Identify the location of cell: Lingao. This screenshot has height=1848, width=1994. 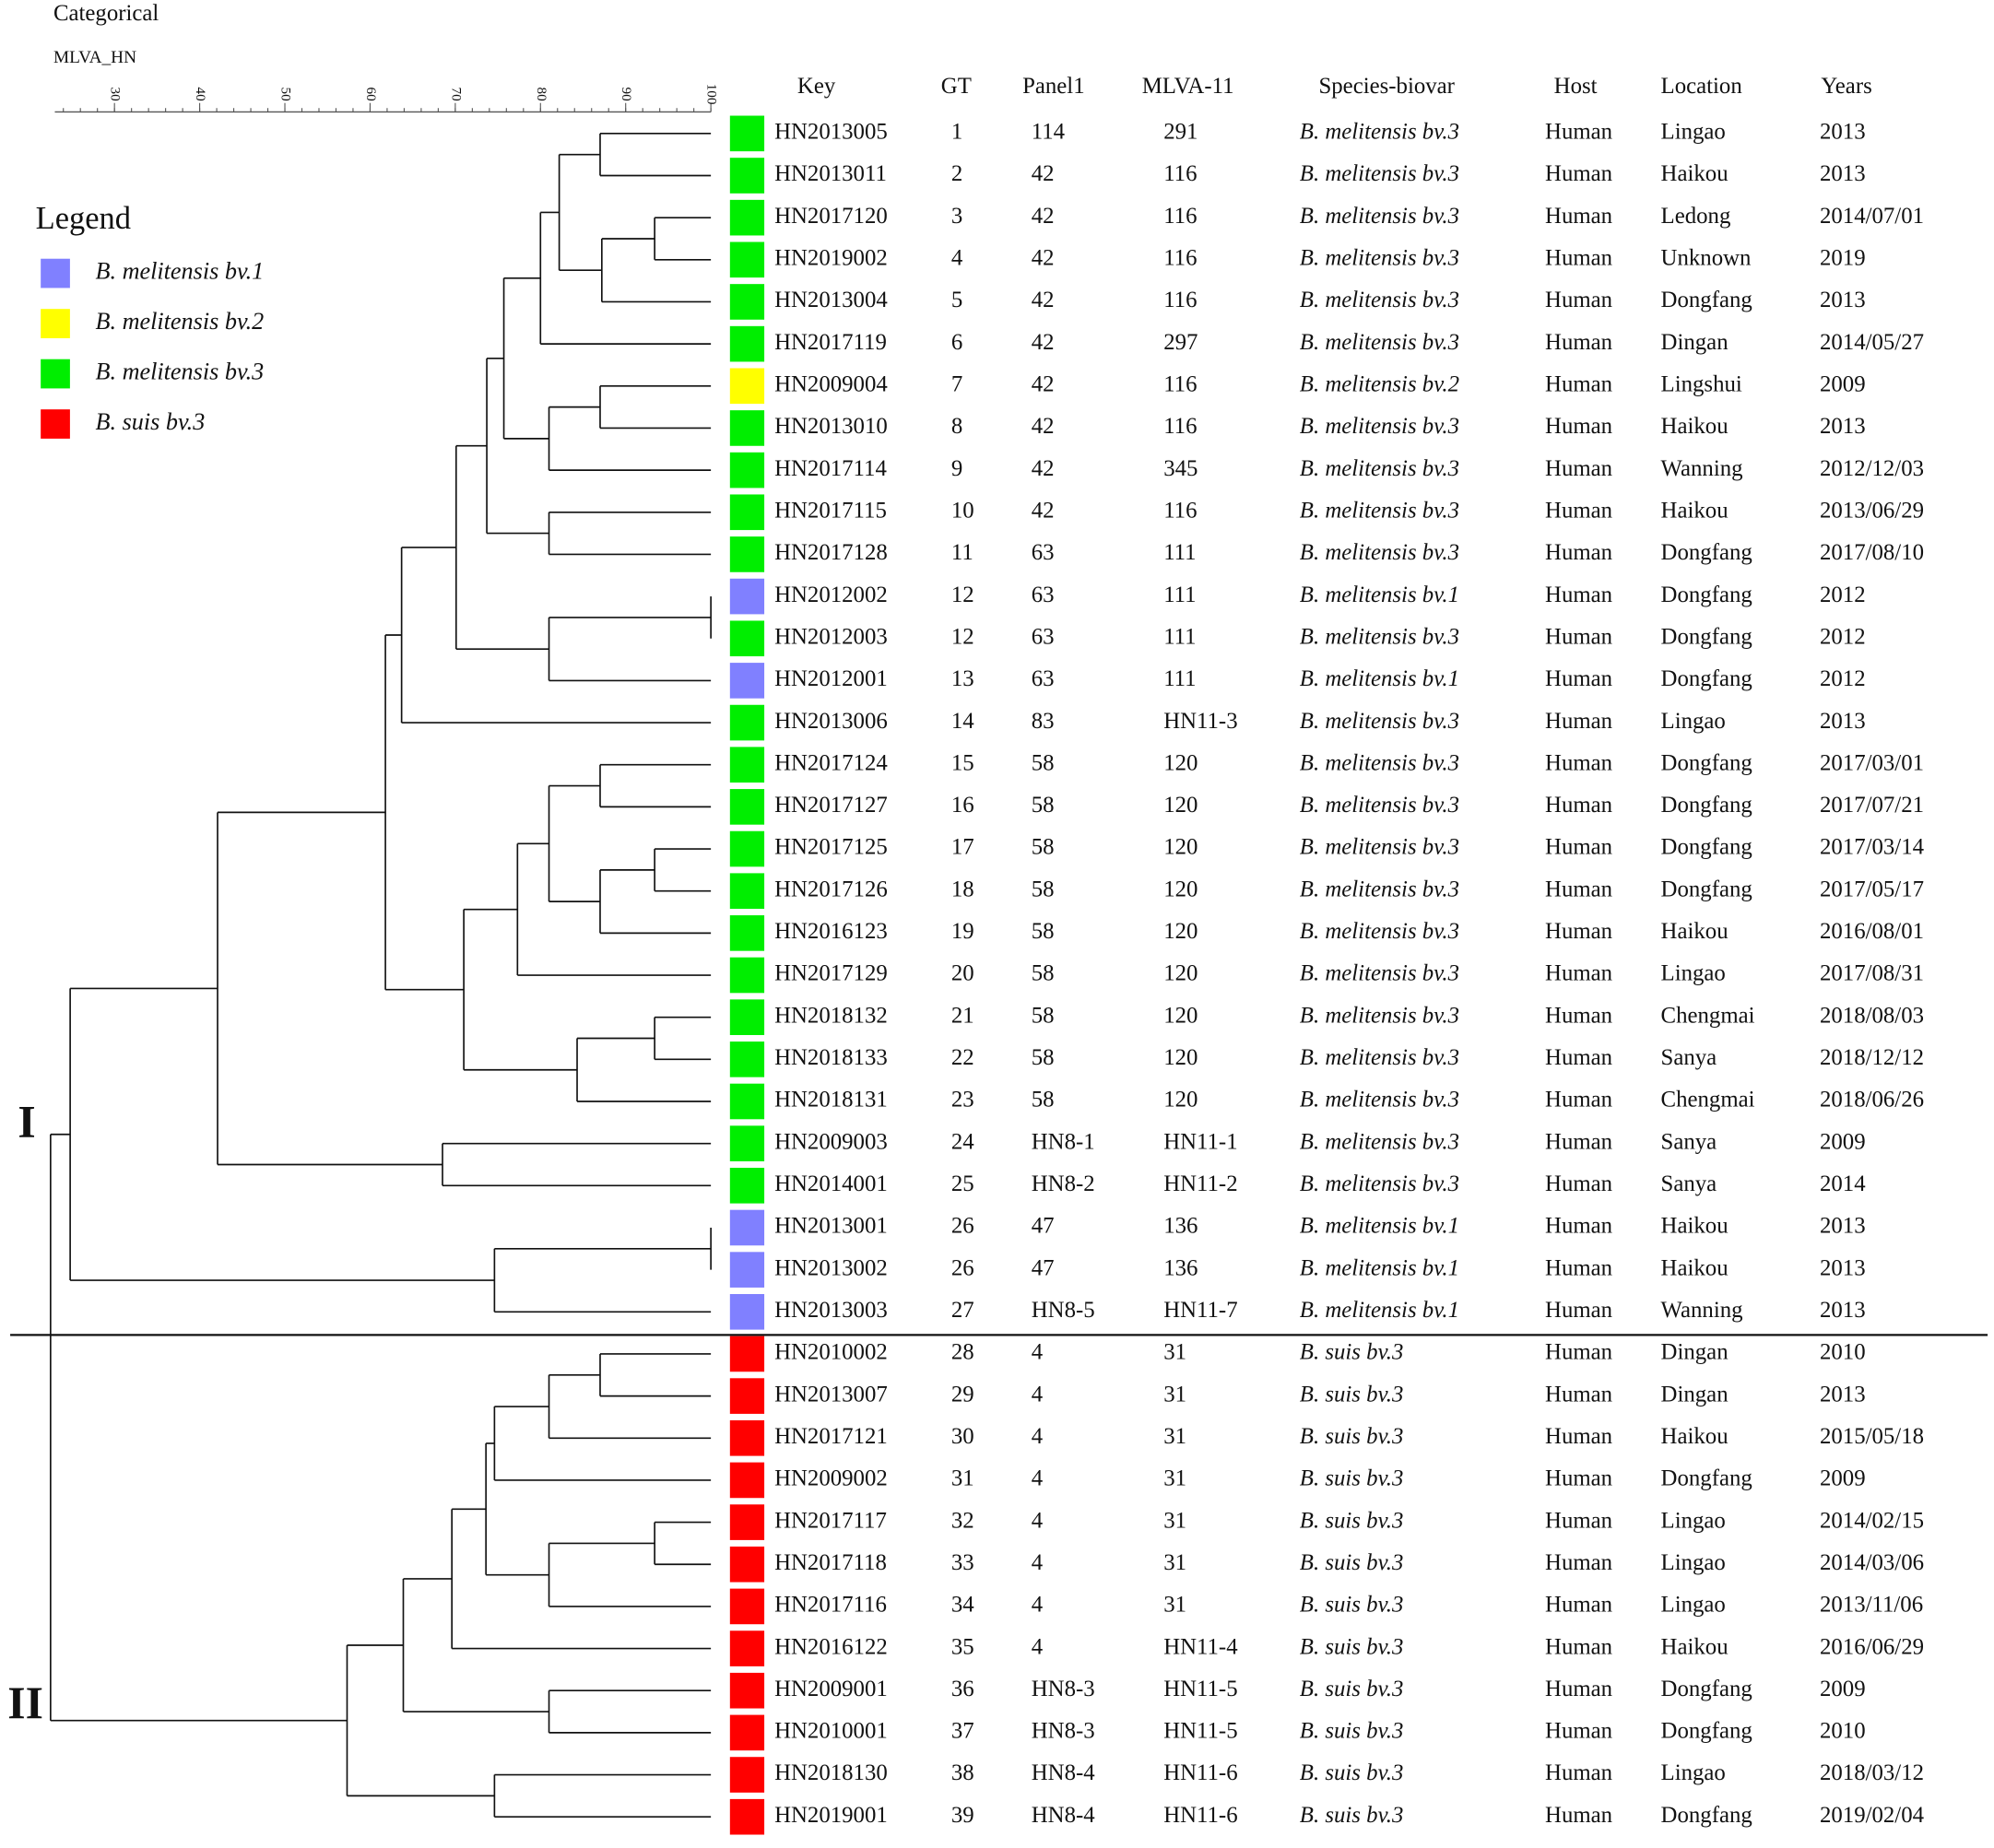
(1693, 1772).